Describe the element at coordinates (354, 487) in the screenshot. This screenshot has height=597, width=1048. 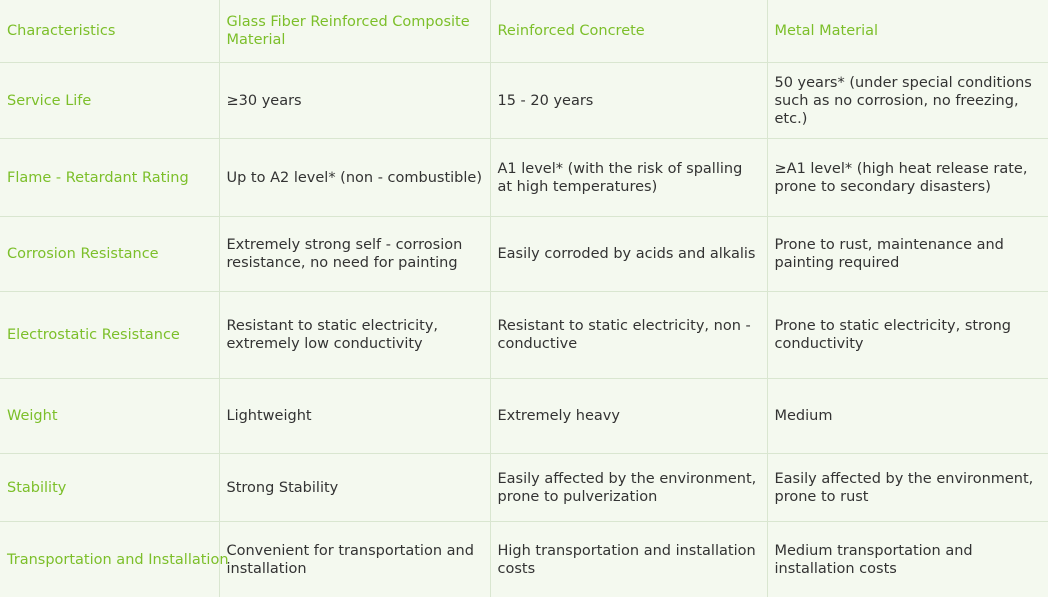
I see `table-cell: Strong Stability` at that location.